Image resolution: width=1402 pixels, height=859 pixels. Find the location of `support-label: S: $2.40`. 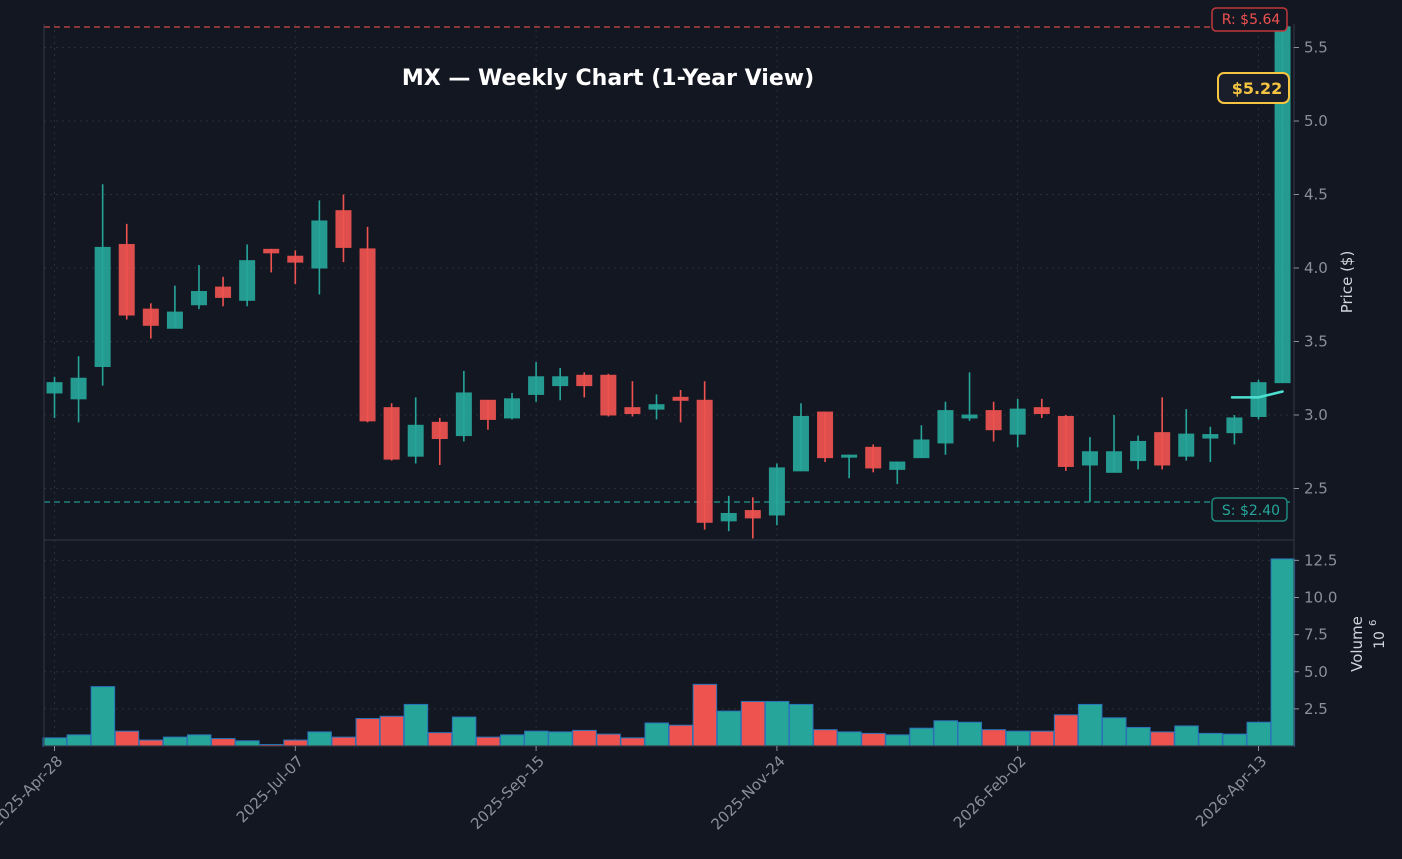

support-label: S: $2.40 is located at coordinates (1251, 511).